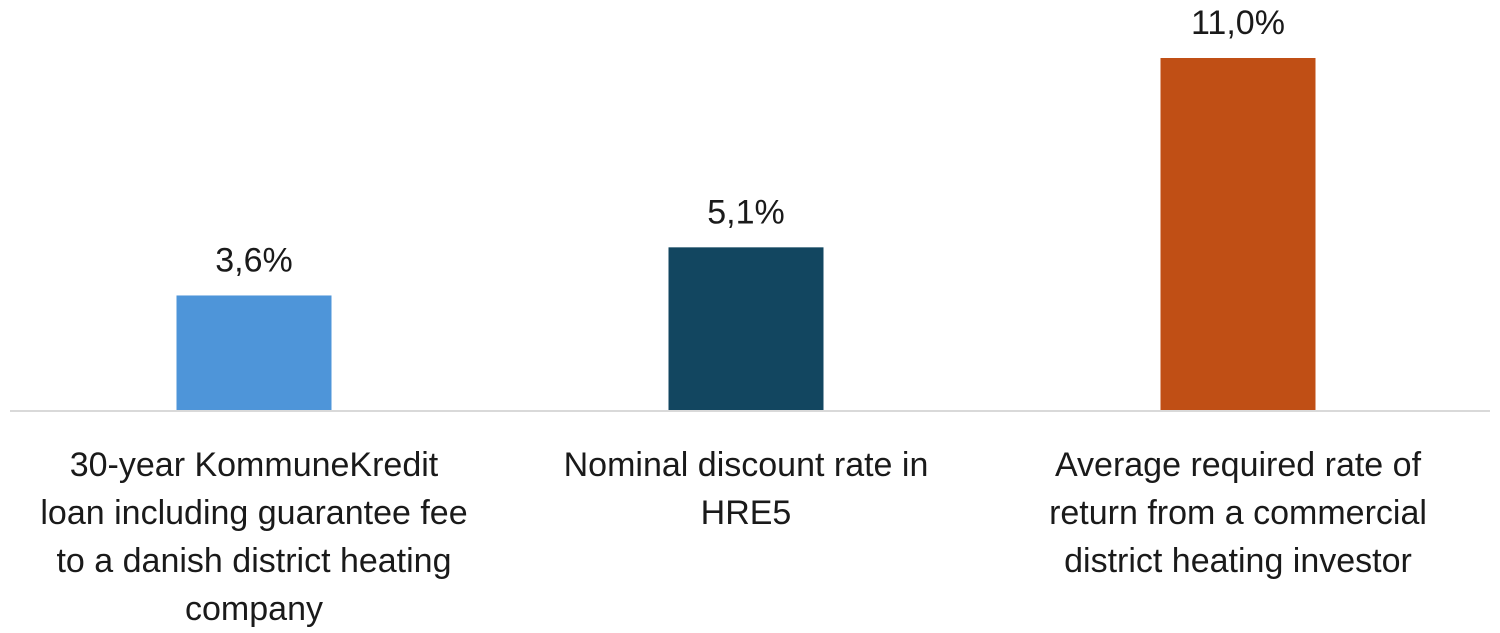  Describe the element at coordinates (746, 212) in the screenshot. I see `data-label-2: 5,1%` at that location.